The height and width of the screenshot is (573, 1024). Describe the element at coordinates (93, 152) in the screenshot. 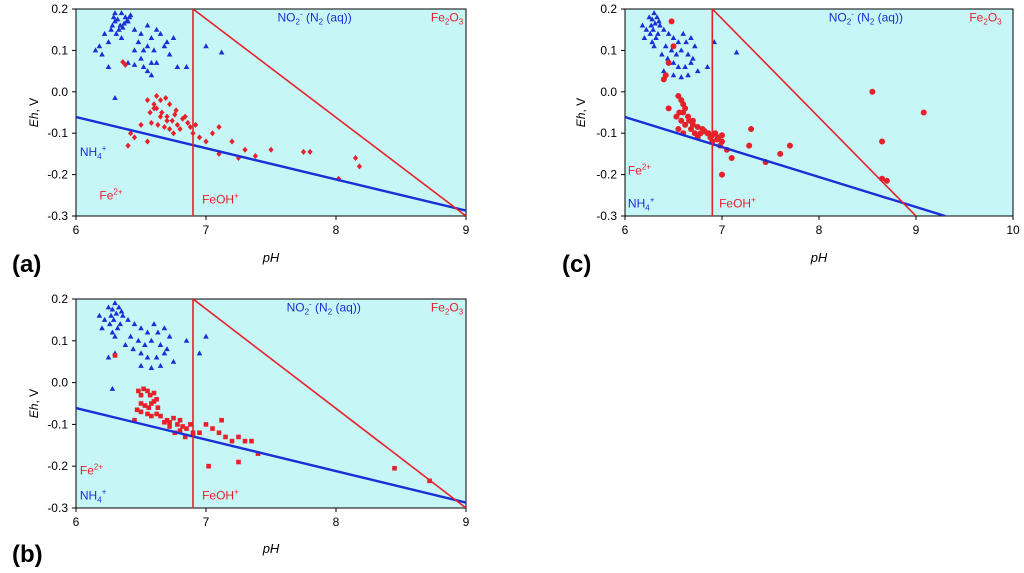

I see `region-label: NH4+` at that location.